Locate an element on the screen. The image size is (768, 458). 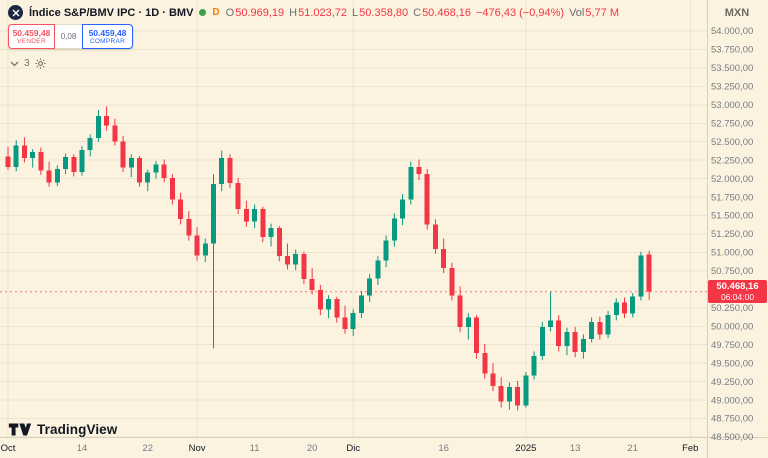
svg-text: 53.500,00 is located at coordinates (732, 68).